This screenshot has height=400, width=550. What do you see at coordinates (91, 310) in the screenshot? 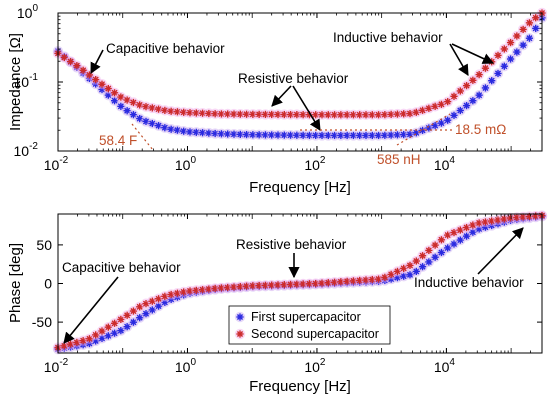
I see `phase-capacitive-arrow` at bounding box center [91, 310].